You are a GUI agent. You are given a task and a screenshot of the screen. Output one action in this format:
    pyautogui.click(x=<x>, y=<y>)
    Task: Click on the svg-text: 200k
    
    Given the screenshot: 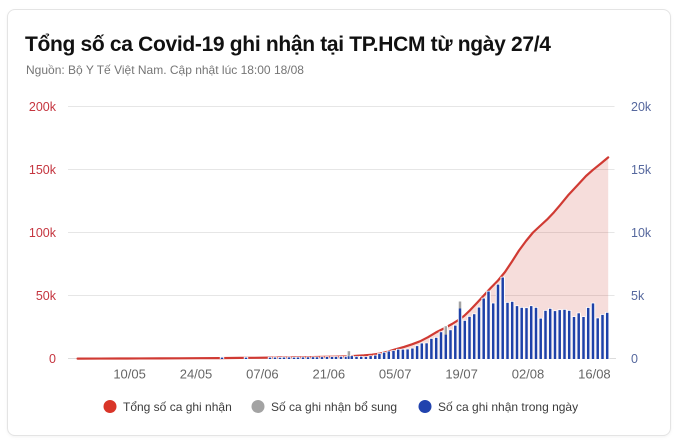 What is the action you would take?
    pyautogui.click(x=43, y=107)
    